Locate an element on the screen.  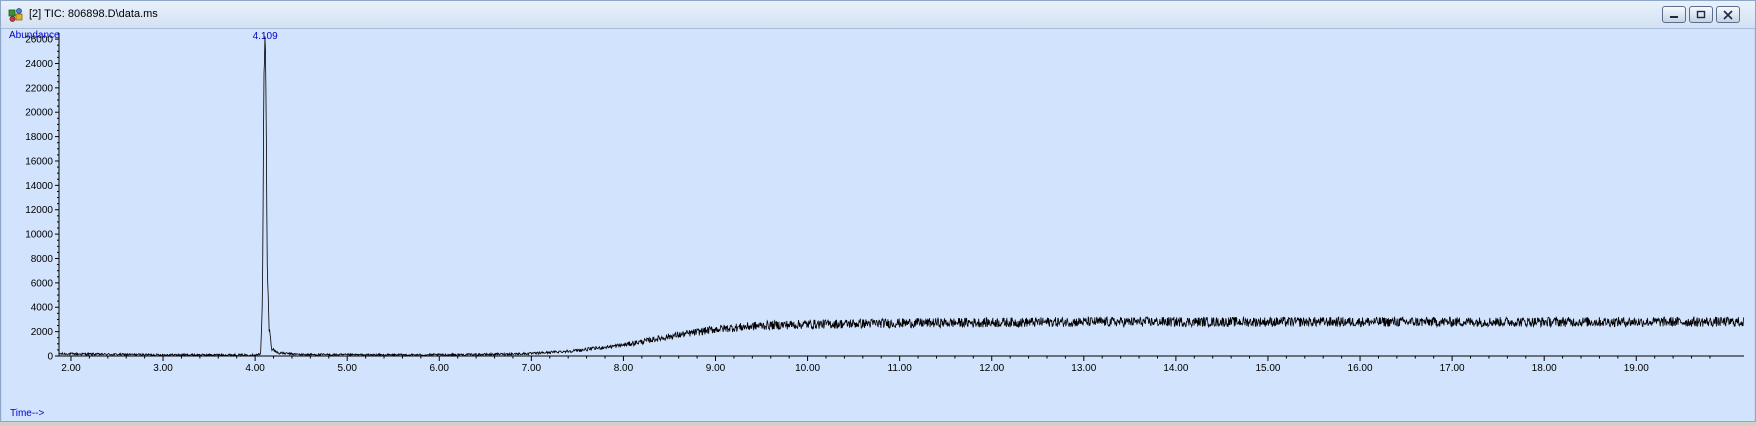
y-tick-label: 12000 is located at coordinates (39, 210).